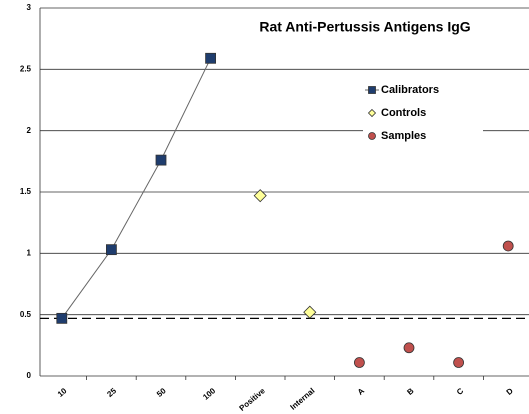 The width and height of the screenshot is (529, 414). What do you see at coordinates (29, 7) in the screenshot?
I see `y-tick-label: 3` at bounding box center [29, 7].